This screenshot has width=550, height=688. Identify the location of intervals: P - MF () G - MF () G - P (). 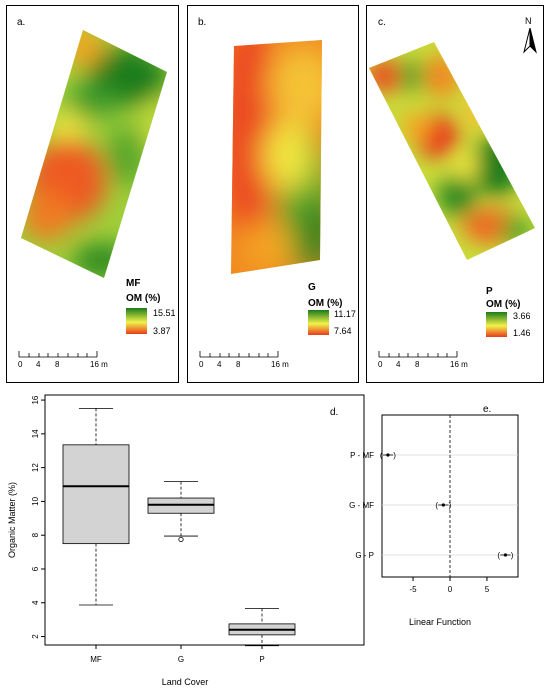
(431, 505).